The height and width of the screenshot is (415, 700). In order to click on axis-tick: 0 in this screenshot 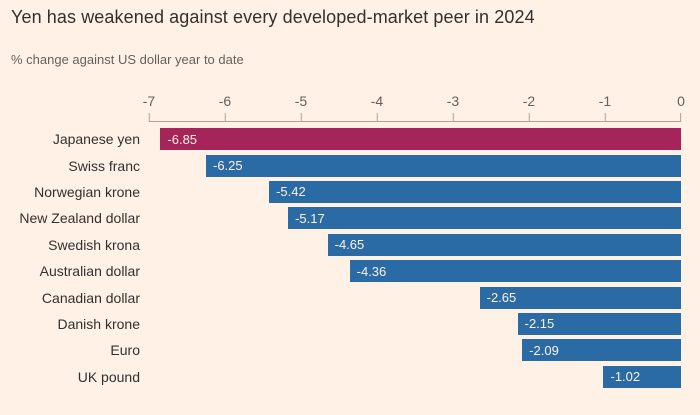, I will do `click(681, 107)`.